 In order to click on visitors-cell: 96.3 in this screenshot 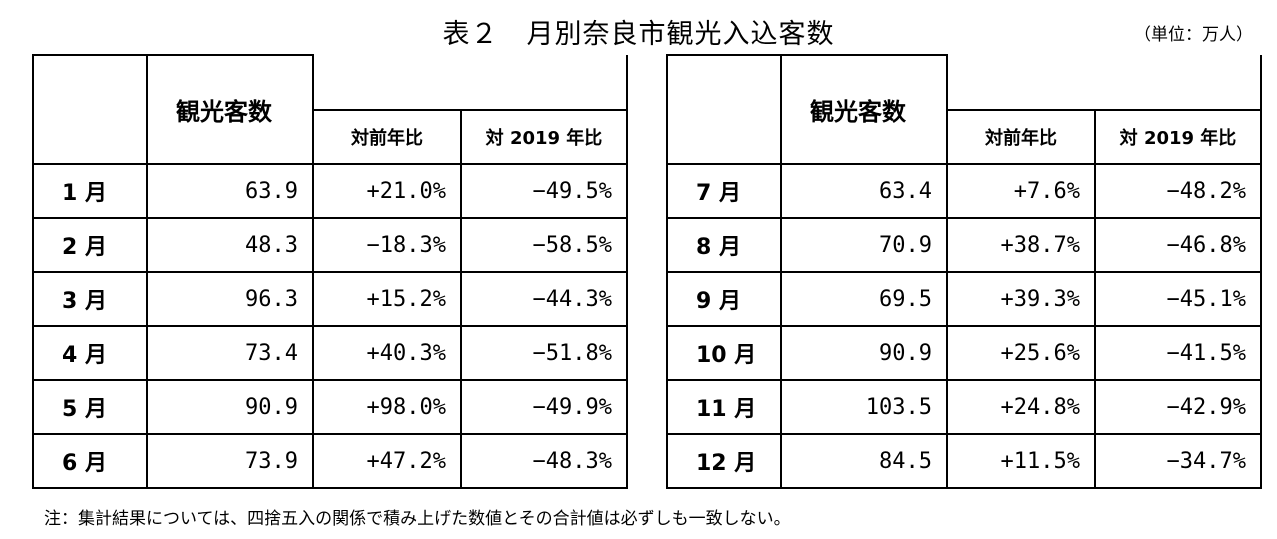, I will do `click(230, 299)`.